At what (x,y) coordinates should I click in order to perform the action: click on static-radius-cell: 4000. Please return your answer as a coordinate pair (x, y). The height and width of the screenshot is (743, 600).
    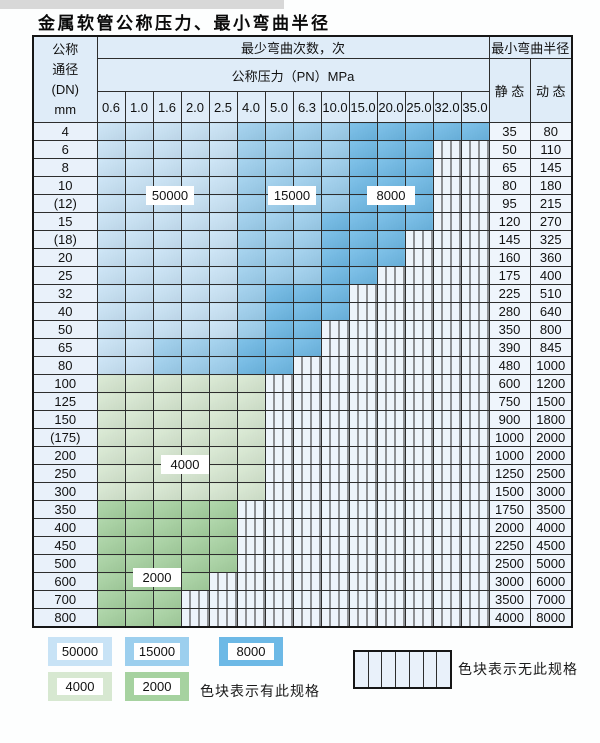
    Looking at the image, I should click on (509, 618).